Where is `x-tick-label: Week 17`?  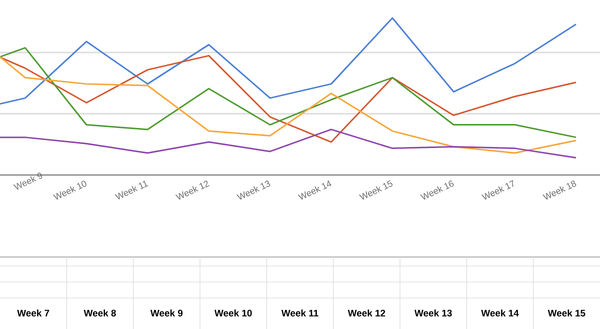
x-tick-label: Week 17 is located at coordinates (497, 190).